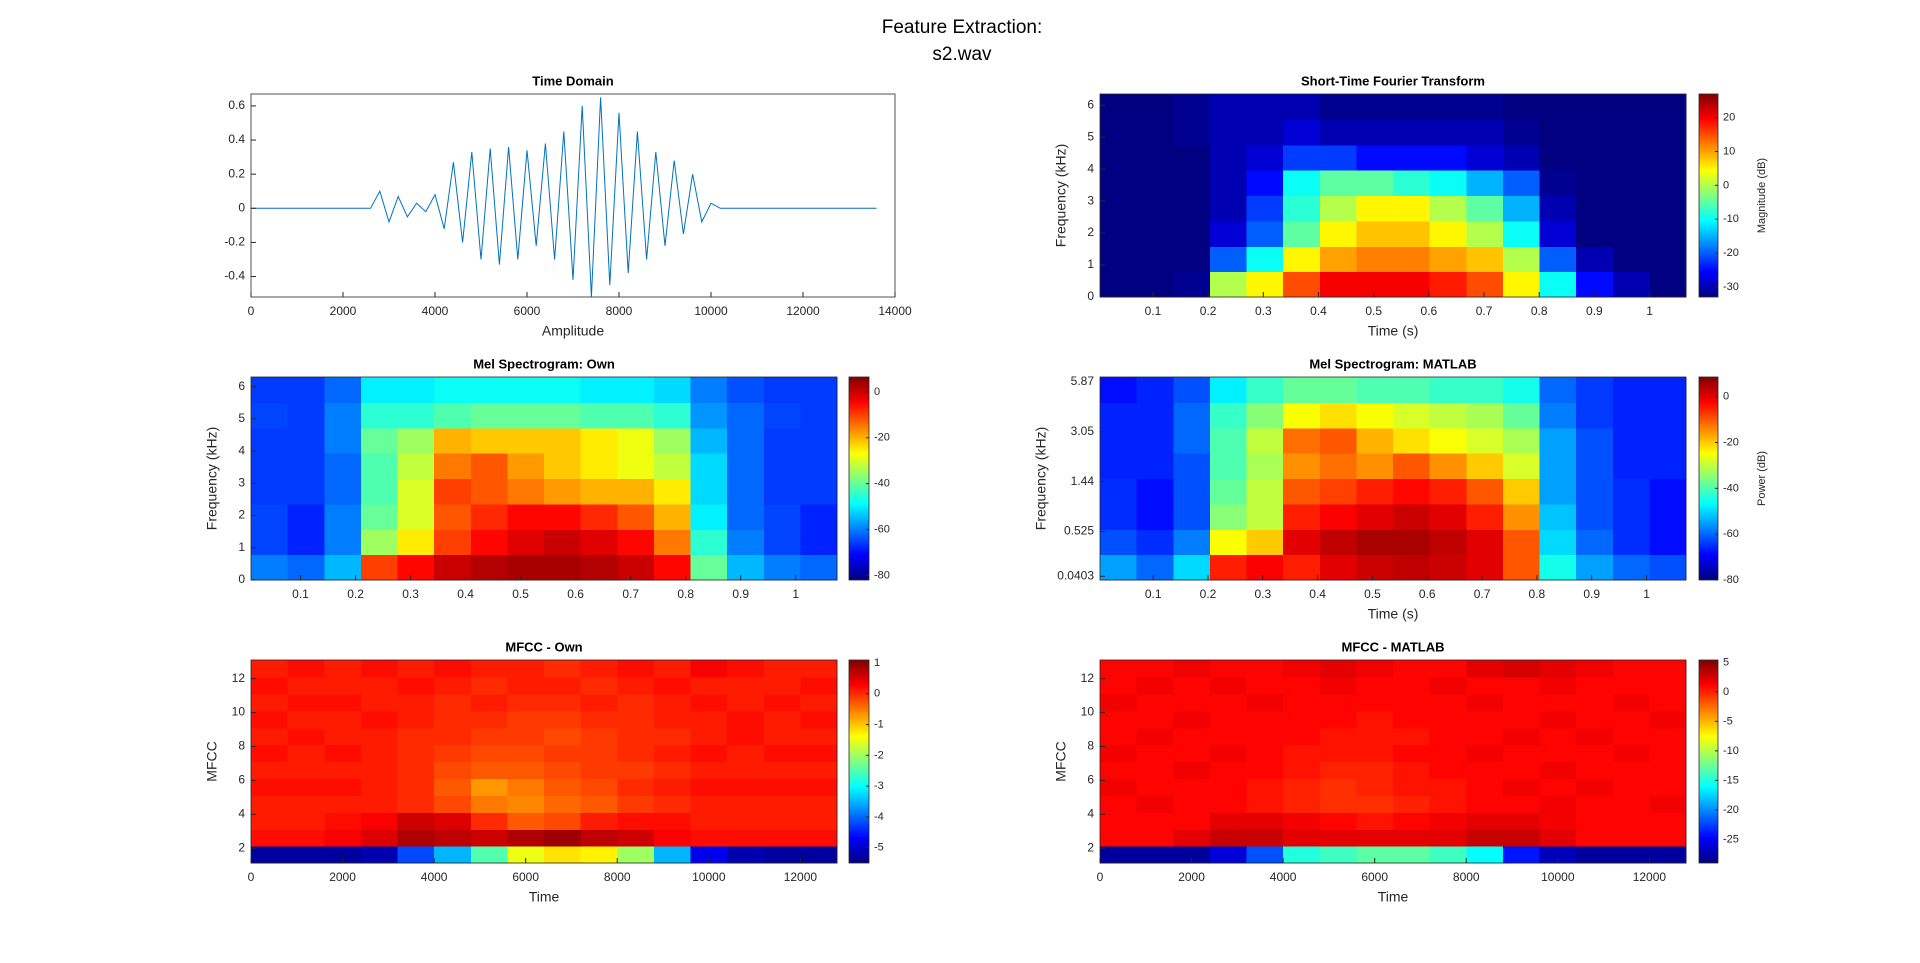  Describe the element at coordinates (1726, 397) in the screenshot. I see `colorbar-tick-label: 0` at that location.